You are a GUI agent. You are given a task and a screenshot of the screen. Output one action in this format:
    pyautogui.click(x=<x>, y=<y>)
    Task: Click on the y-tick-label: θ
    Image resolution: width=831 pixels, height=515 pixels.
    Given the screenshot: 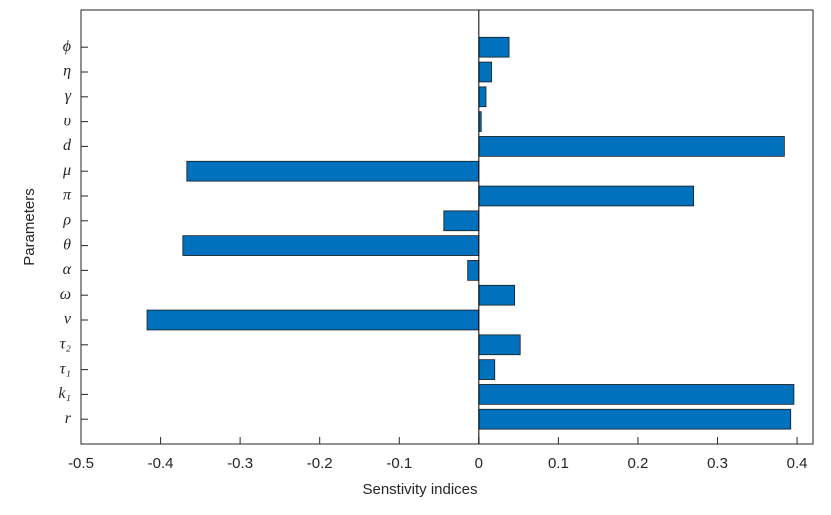 What is the action you would take?
    pyautogui.click(x=67, y=244)
    